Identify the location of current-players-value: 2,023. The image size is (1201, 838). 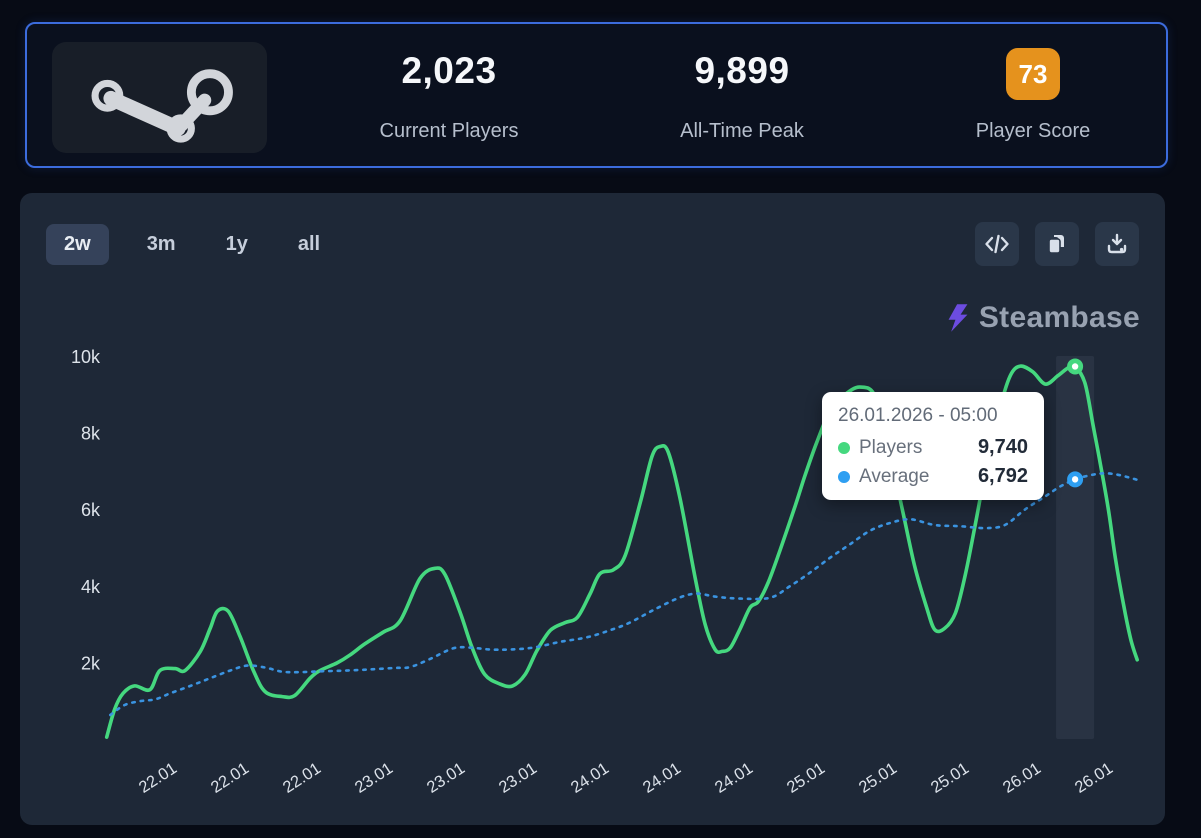
(449, 70).